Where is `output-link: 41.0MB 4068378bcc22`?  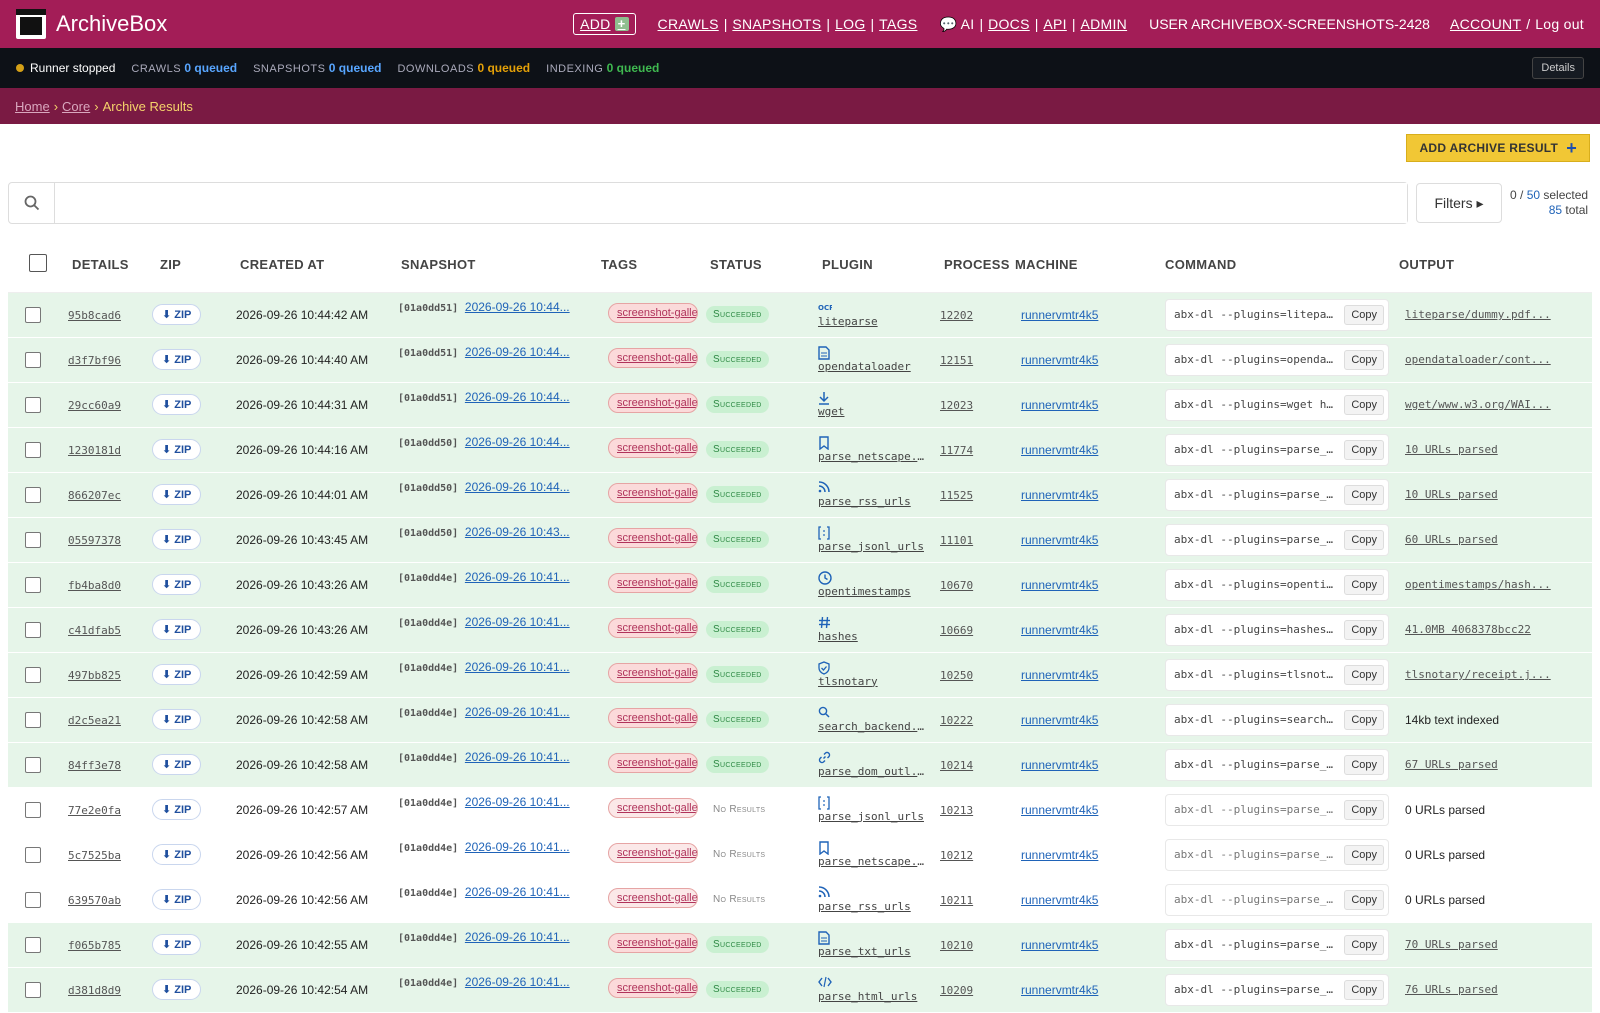
output-link: 41.0MB 4068378bcc22 is located at coordinates (1468, 629).